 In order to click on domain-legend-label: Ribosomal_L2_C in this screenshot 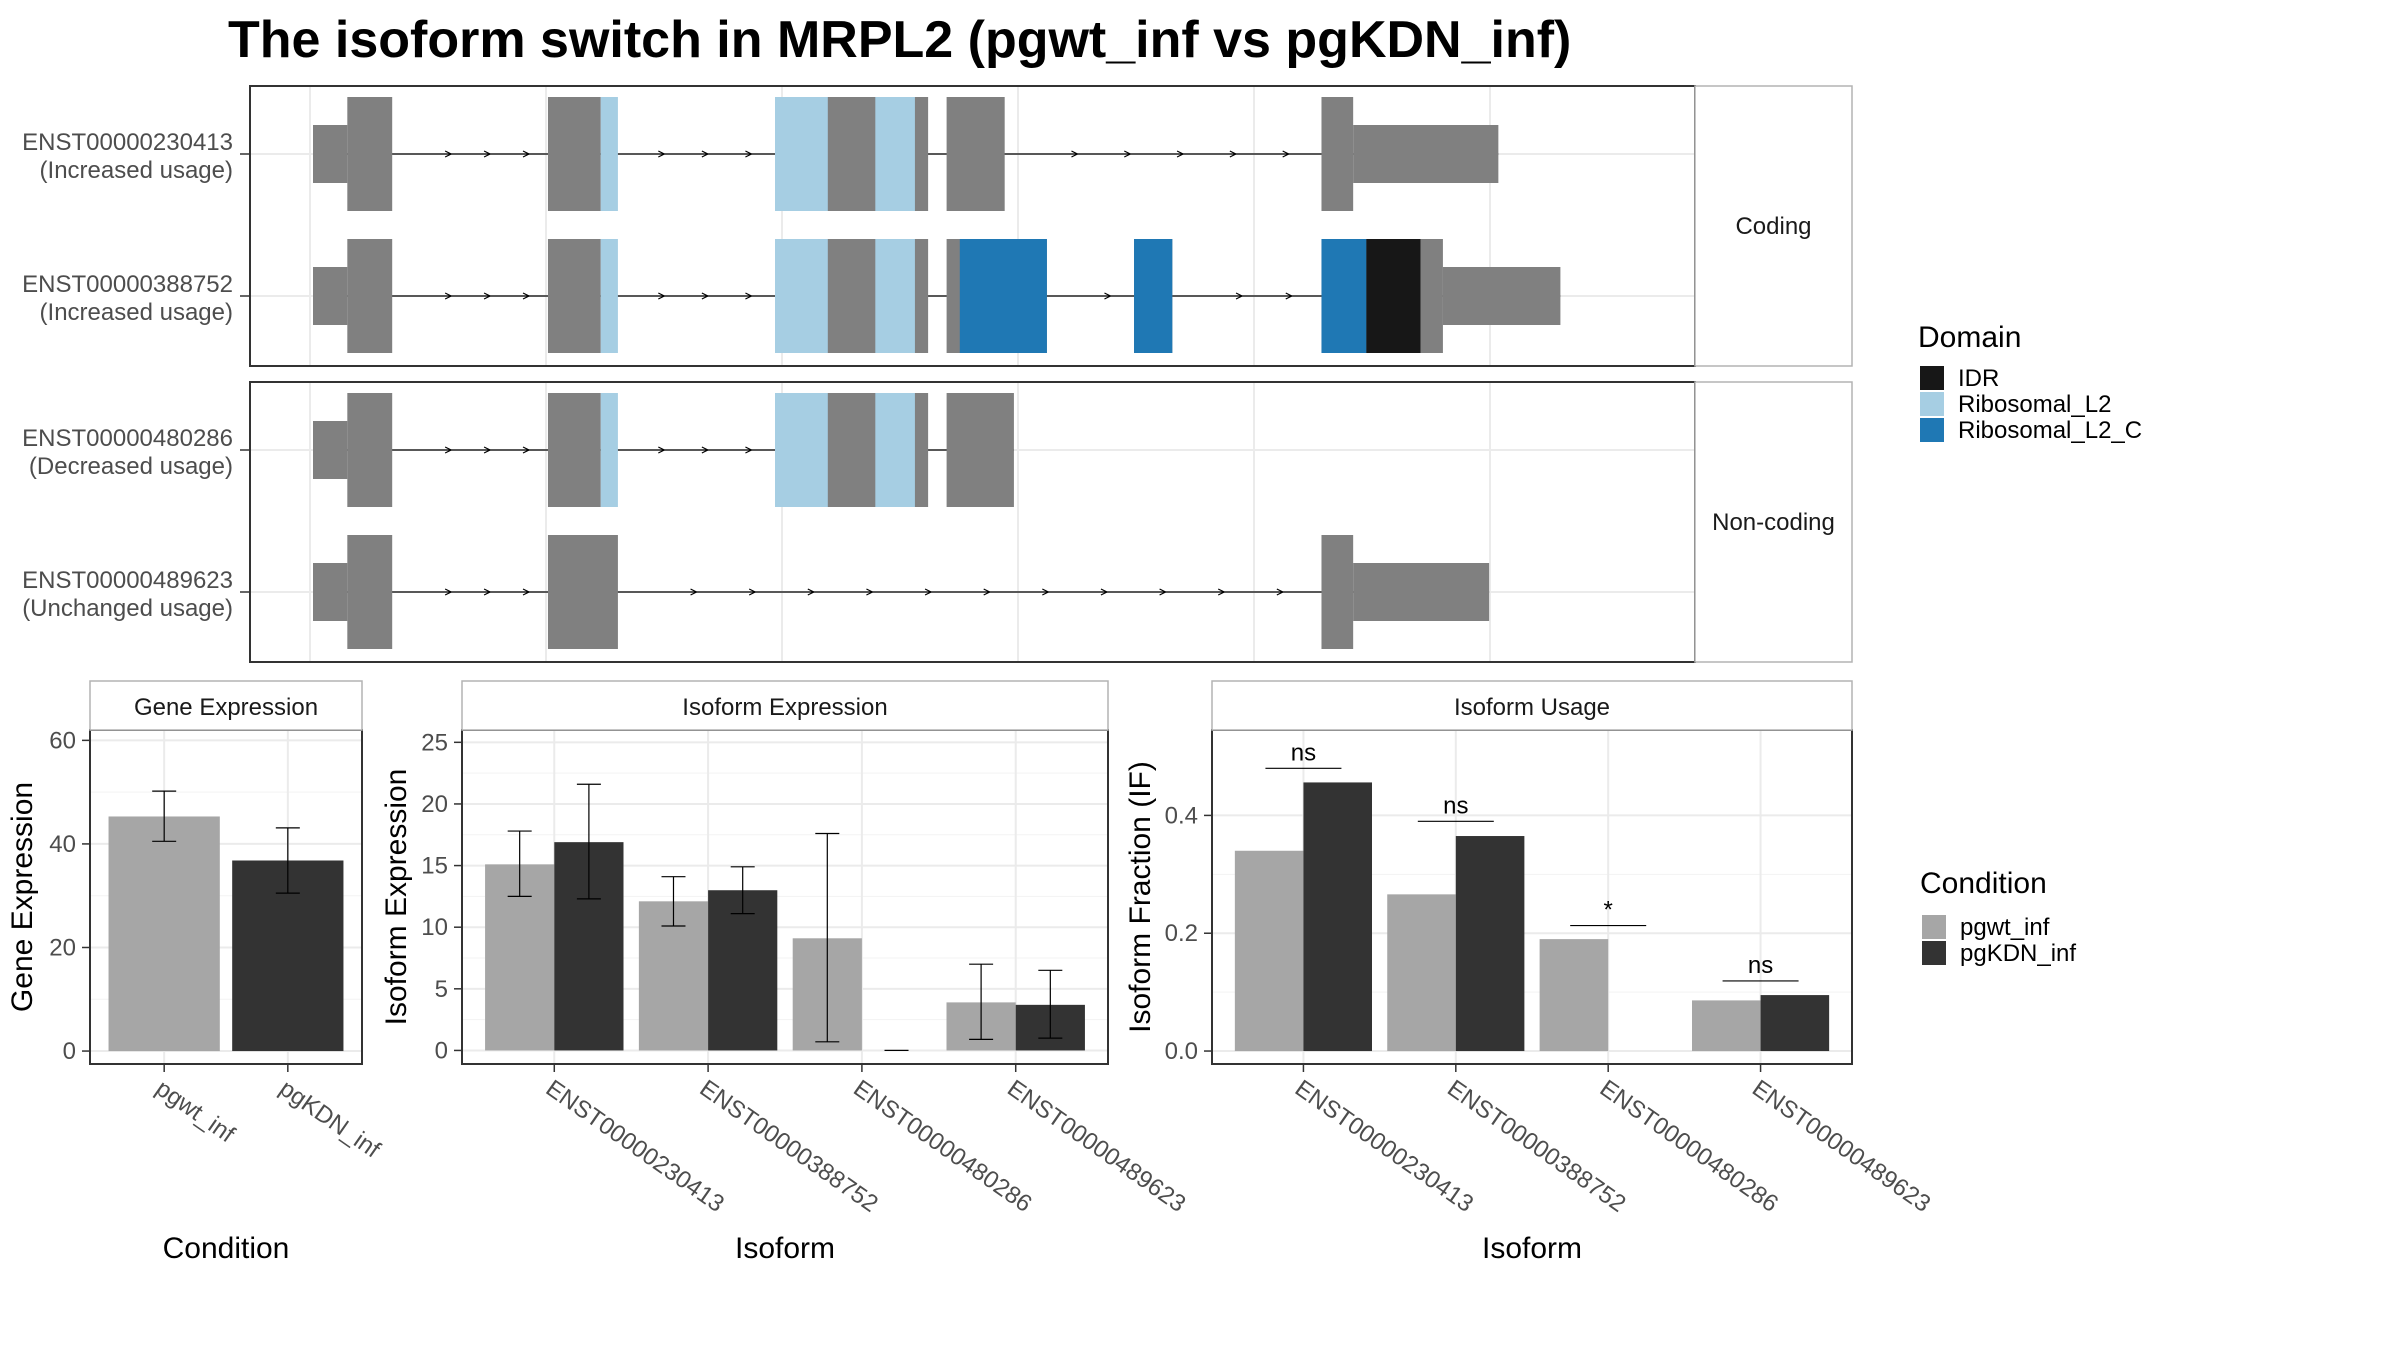, I will do `click(2050, 430)`.